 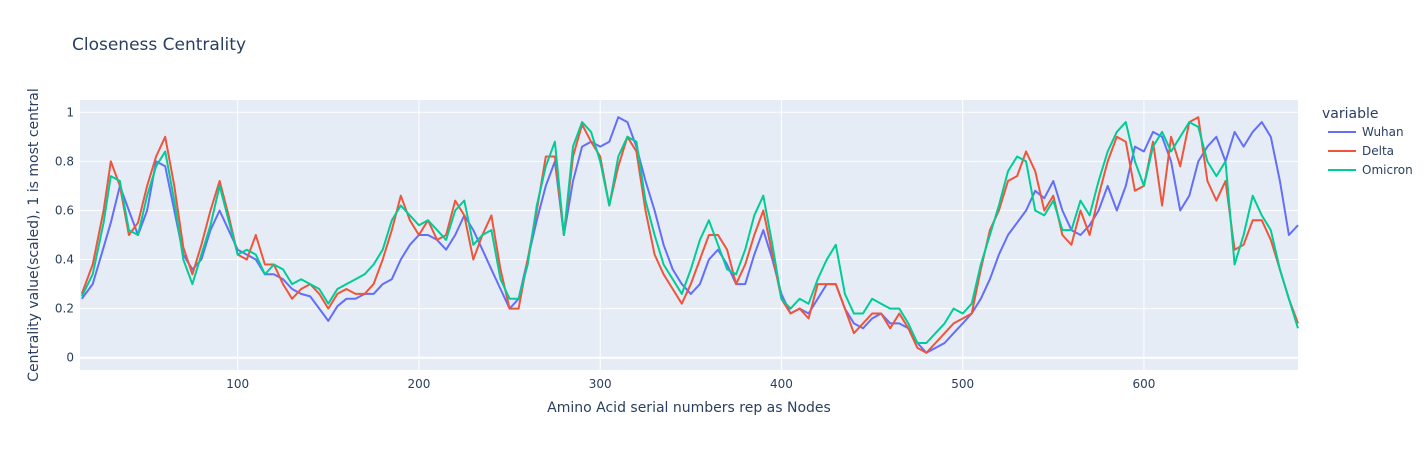 I want to click on y-tick-label: 0.6, so click(x=64, y=210).